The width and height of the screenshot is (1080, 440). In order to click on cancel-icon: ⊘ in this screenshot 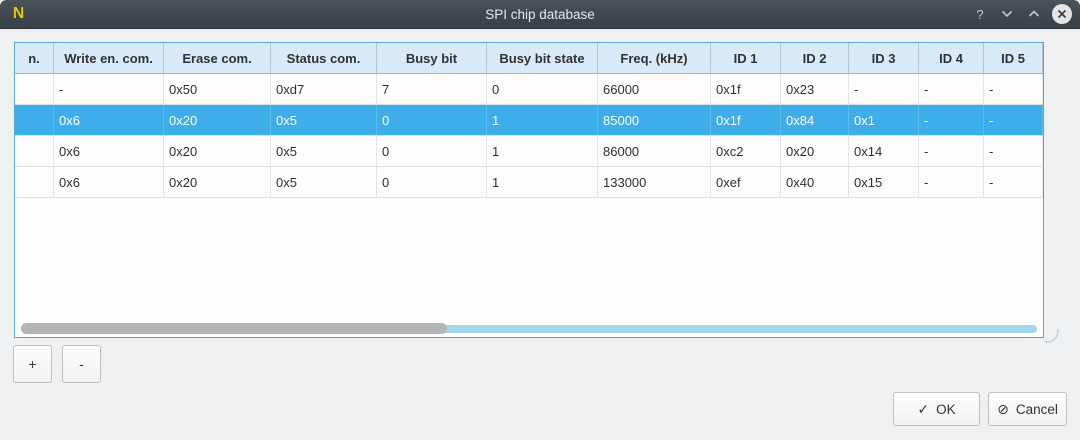, I will do `click(1003, 409)`.